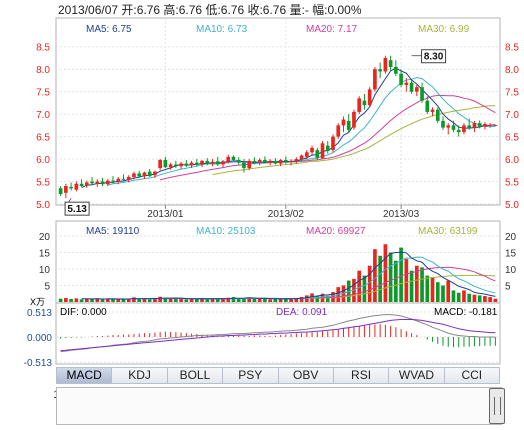 This screenshot has width=524, height=430. I want to click on tab-wvad: WVAD, so click(416, 375).